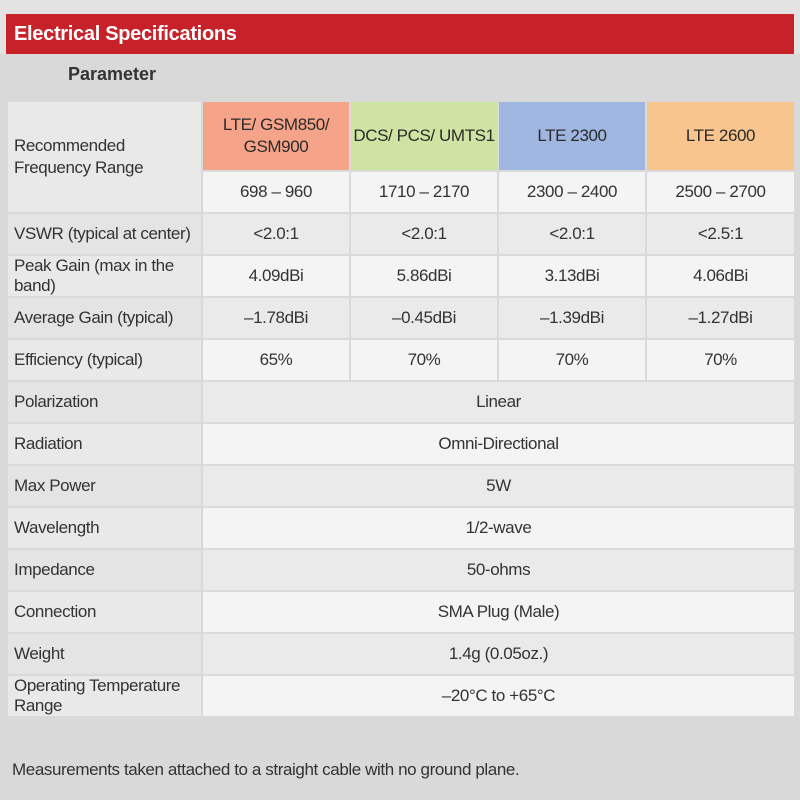 The height and width of the screenshot is (800, 800). What do you see at coordinates (400, 34) in the screenshot?
I see `section-title: Electrical Specifications` at bounding box center [400, 34].